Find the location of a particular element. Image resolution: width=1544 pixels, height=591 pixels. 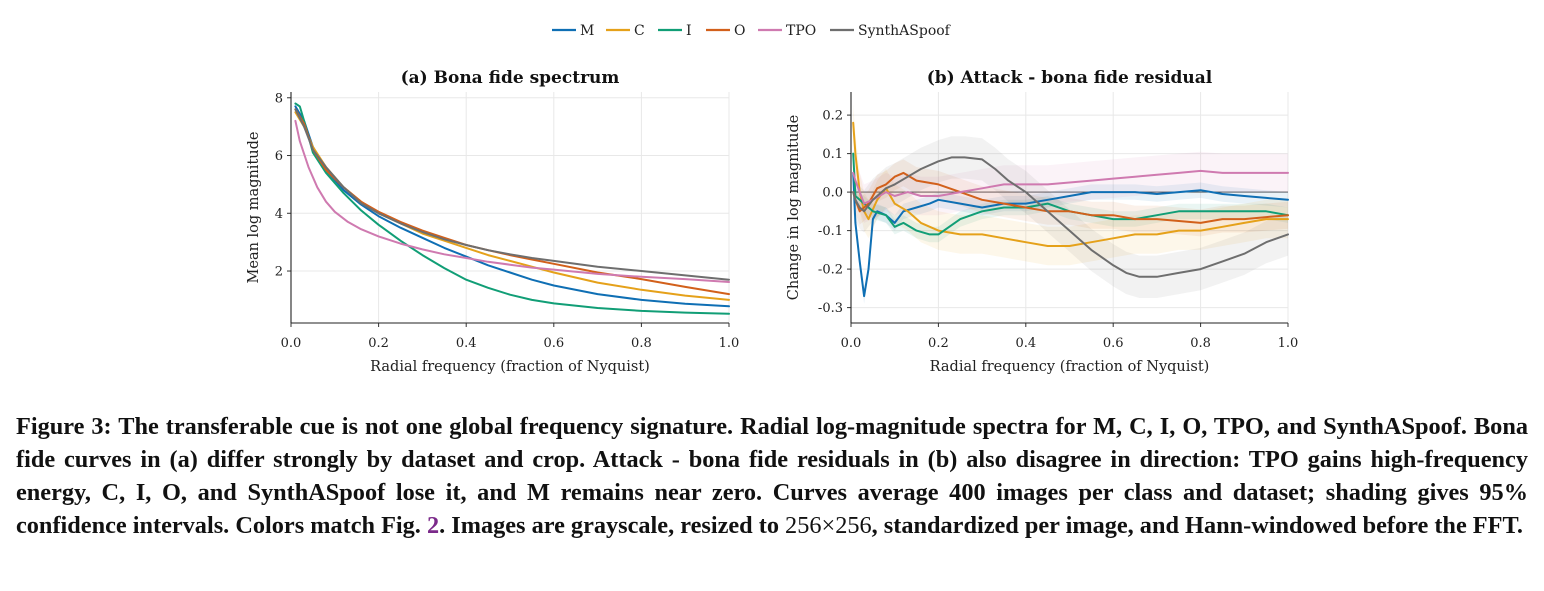

confidence-band-o is located at coordinates (1070, 198).